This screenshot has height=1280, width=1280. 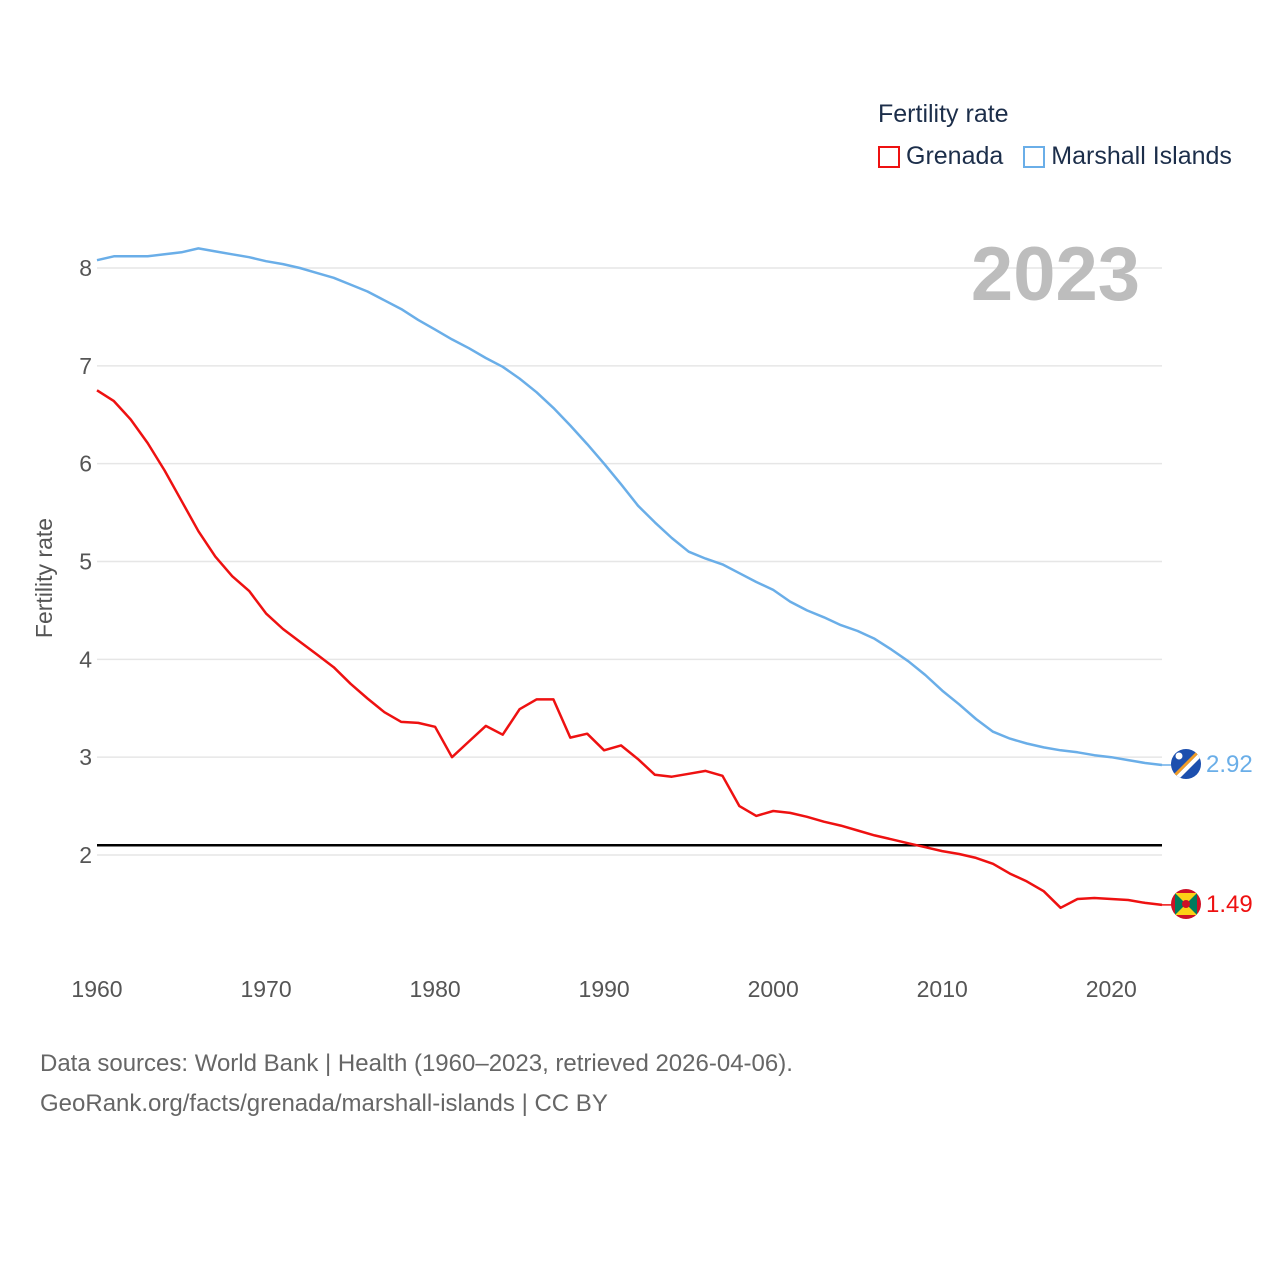 I want to click on x-tick-label: 1990, so click(x=604, y=989).